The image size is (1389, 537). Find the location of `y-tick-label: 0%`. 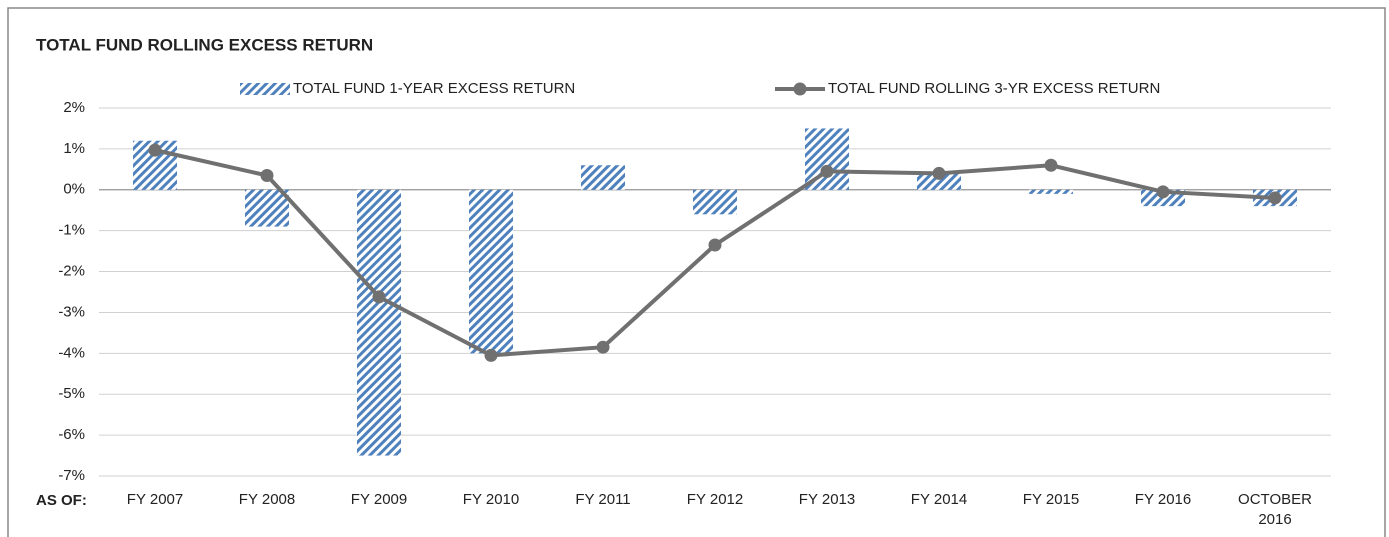

y-tick-label: 0% is located at coordinates (74, 189).